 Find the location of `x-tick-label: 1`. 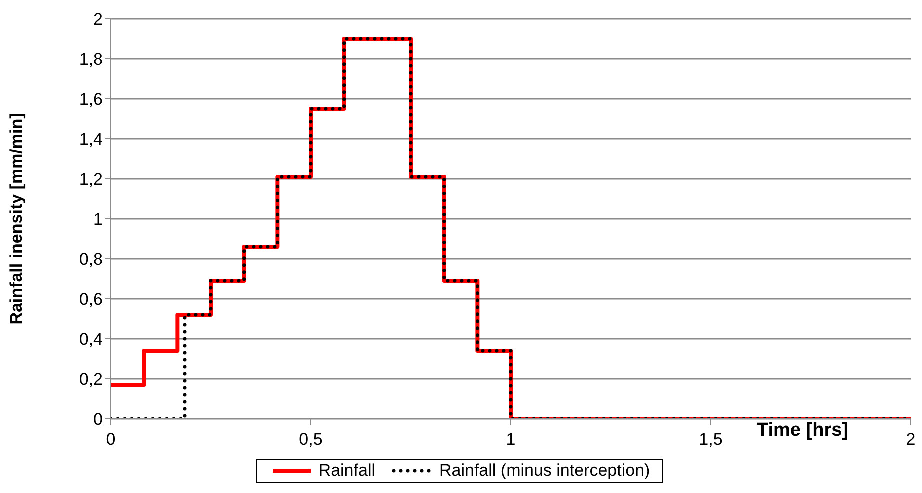

x-tick-label: 1 is located at coordinates (511, 440).